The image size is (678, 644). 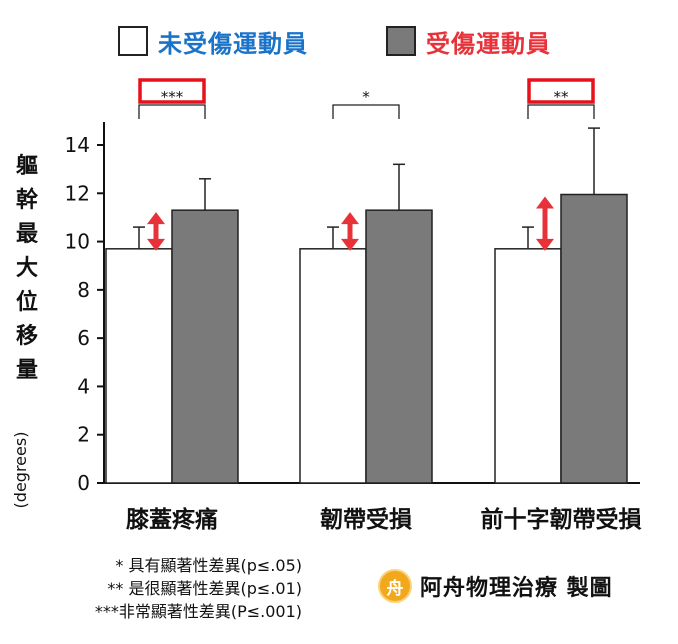 I want to click on x-category-label: 前十字韌帶受損, so click(x=561, y=519).